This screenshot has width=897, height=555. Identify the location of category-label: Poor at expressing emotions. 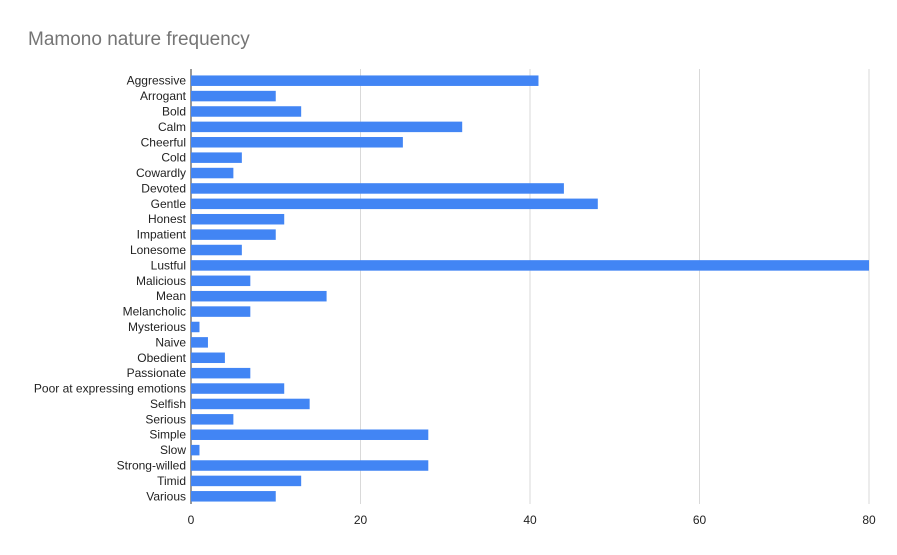
(110, 389).